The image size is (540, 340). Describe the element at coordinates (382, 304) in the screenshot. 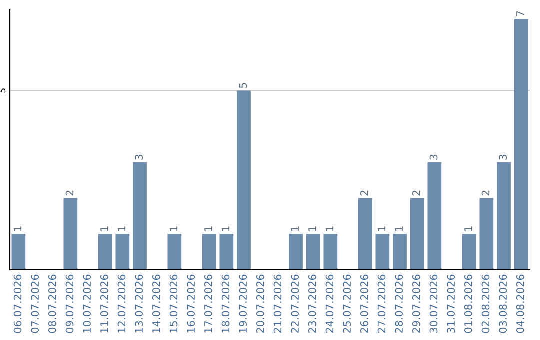

I see `x-tick-label: 27.07.2026` at that location.